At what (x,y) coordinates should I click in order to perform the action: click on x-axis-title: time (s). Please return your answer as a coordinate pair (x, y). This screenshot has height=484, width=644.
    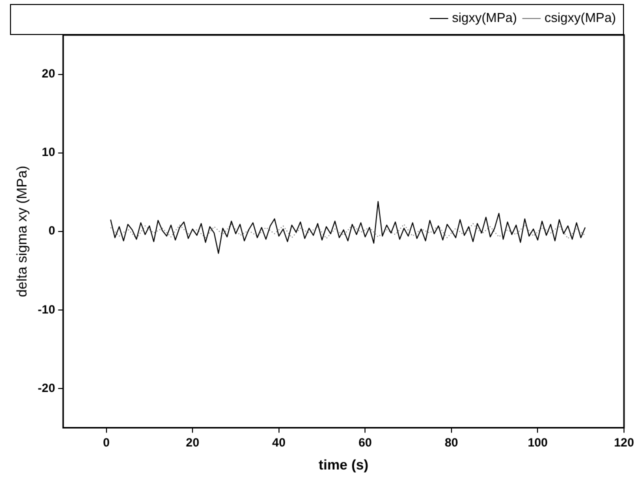
    Looking at the image, I should click on (343, 464).